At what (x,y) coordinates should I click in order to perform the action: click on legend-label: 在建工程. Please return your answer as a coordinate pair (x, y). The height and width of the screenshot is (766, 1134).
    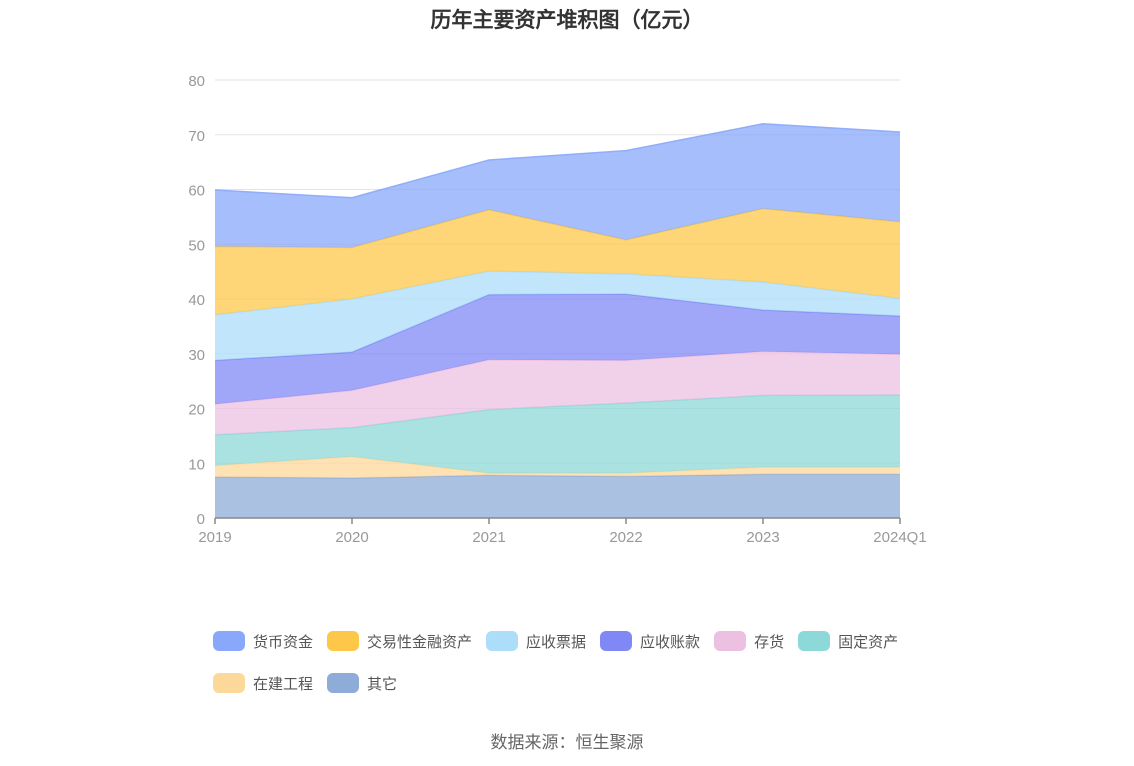
    Looking at the image, I should click on (283, 683).